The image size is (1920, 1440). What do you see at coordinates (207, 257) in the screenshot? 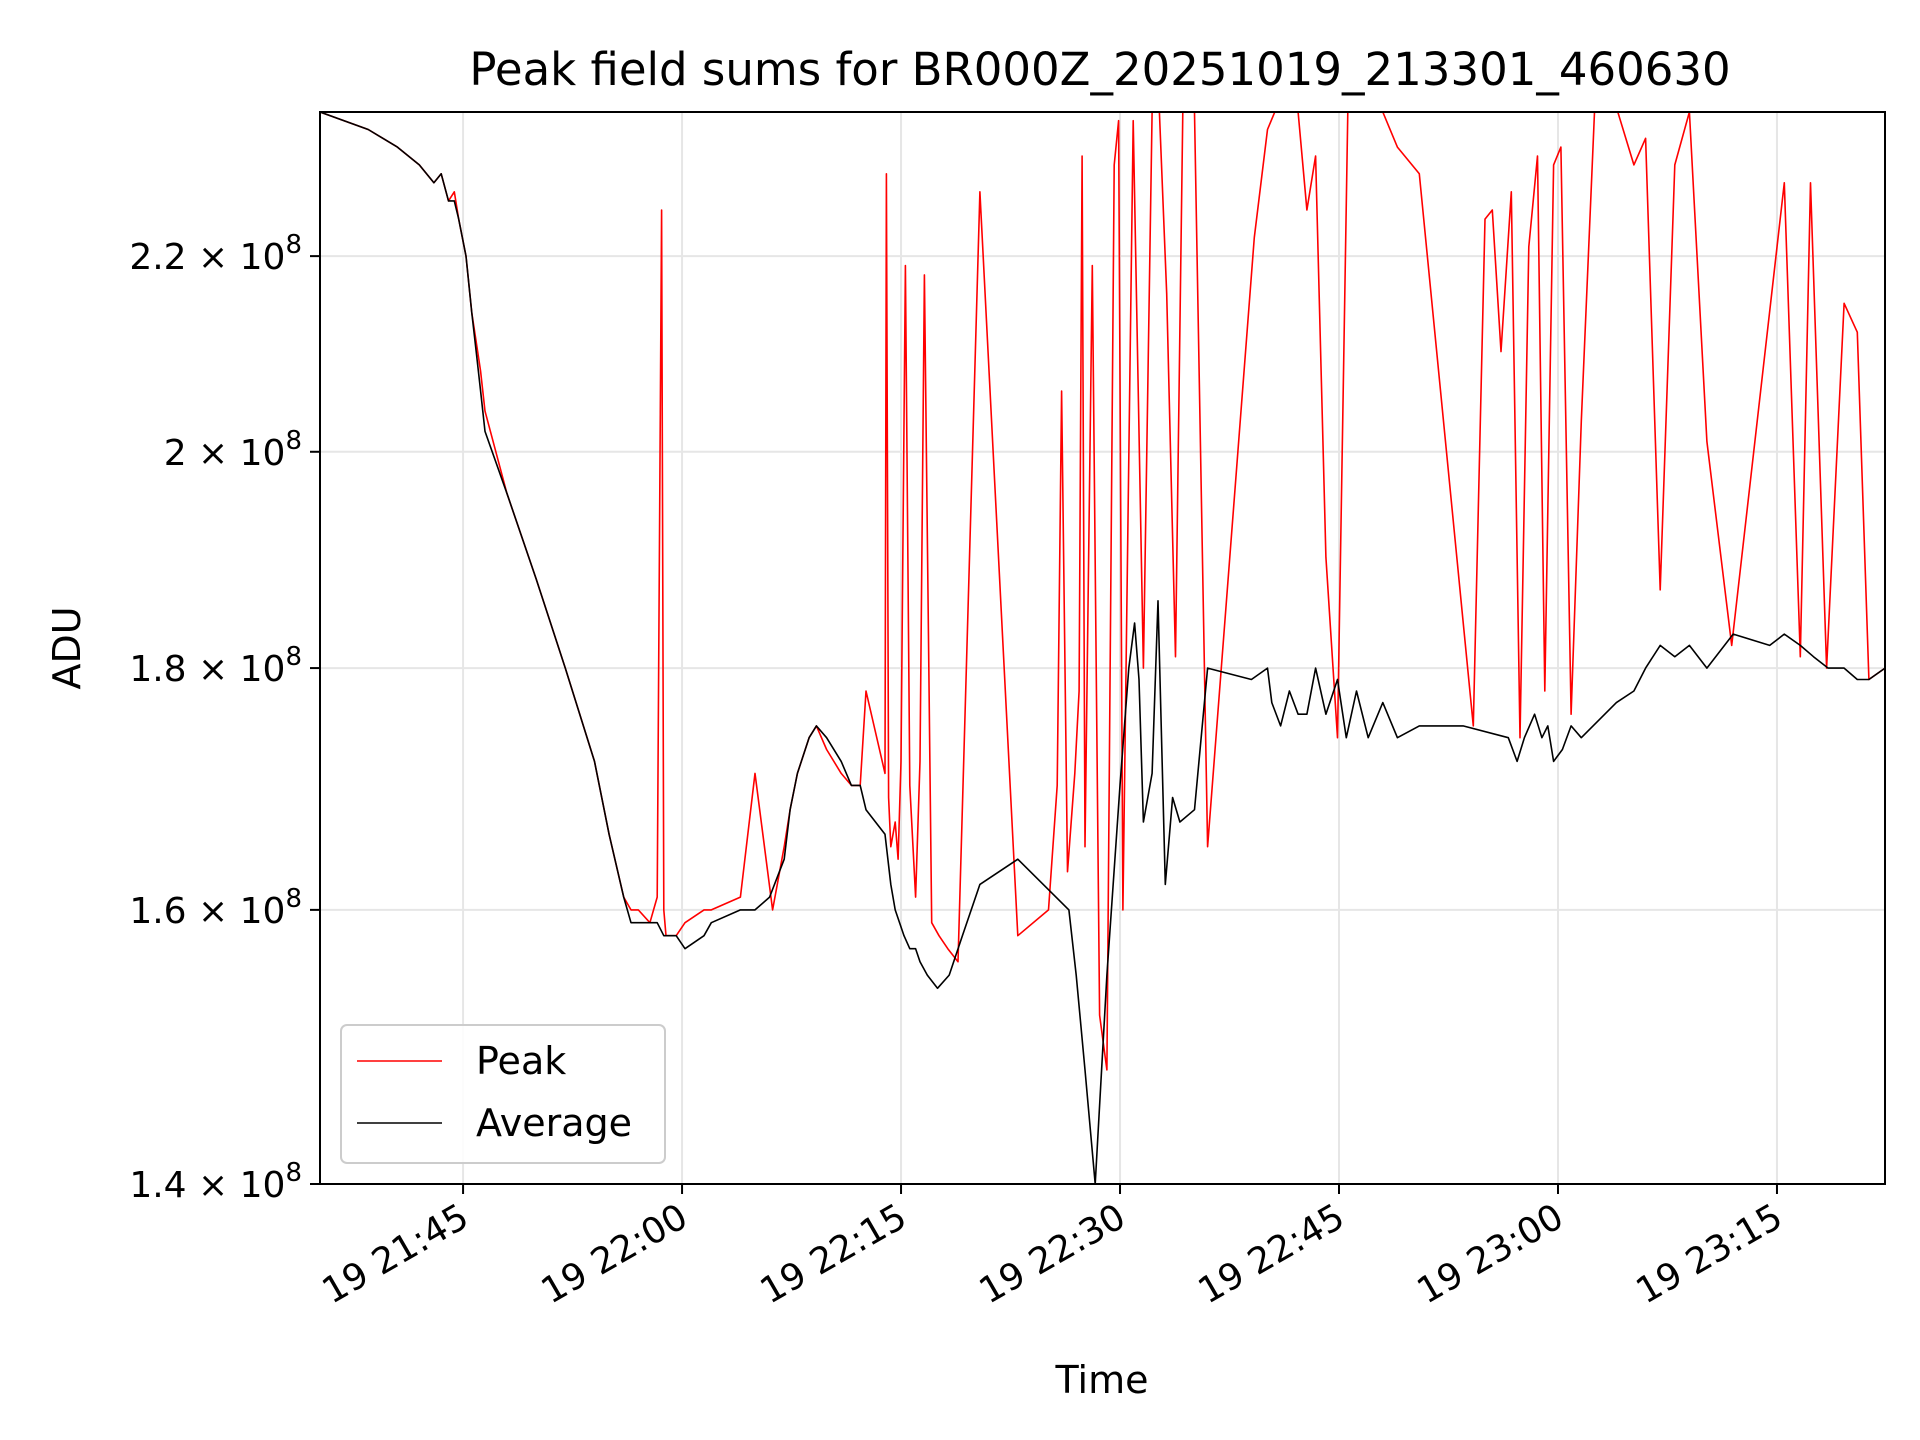
I see `y-tick-mantissa: 2.2 × 10` at bounding box center [207, 257].